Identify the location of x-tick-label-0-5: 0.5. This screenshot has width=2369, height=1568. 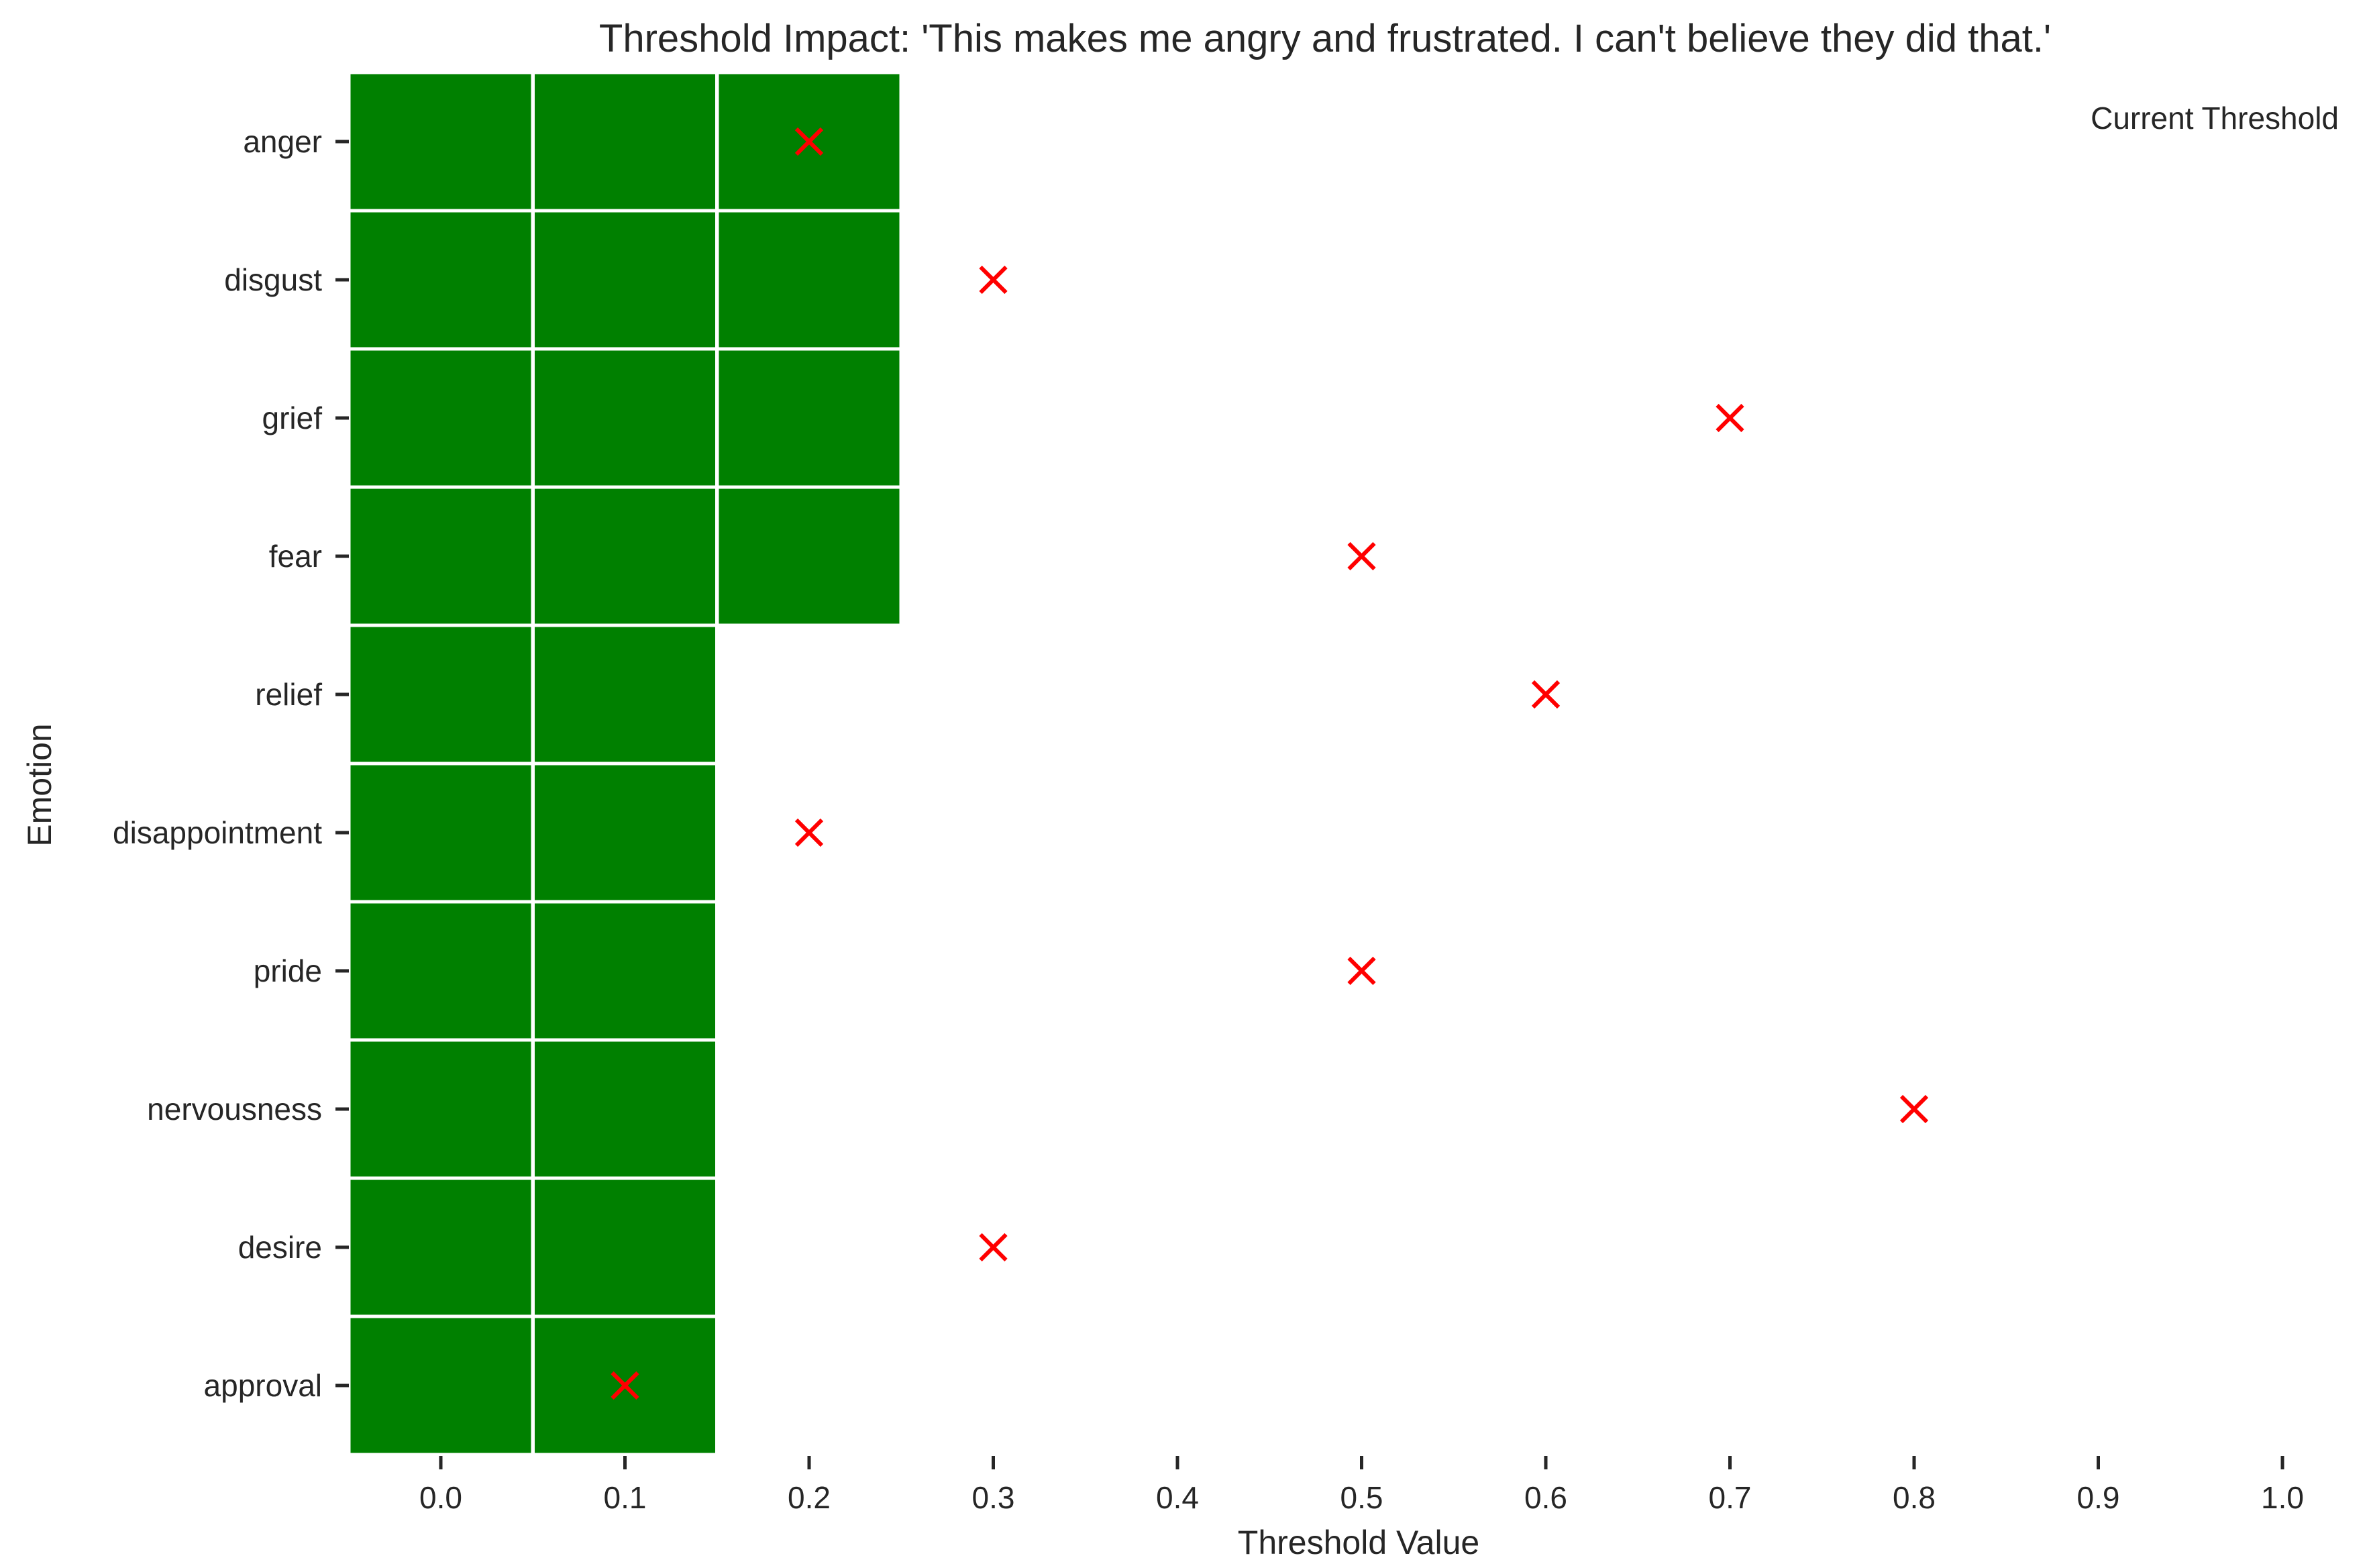
(1361, 1497).